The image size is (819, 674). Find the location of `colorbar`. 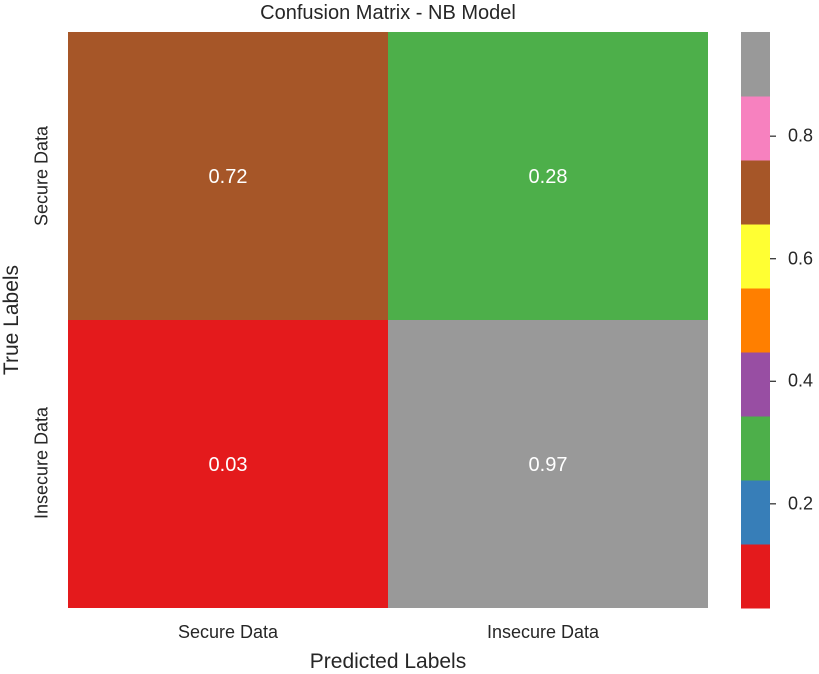

colorbar is located at coordinates (755, 320).